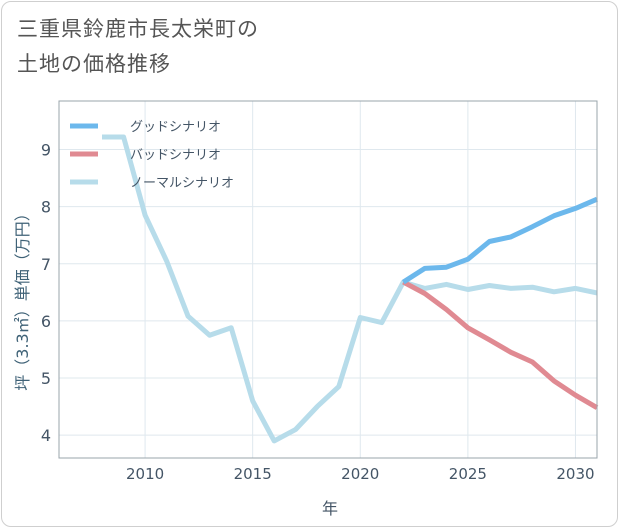 The width and height of the screenshot is (621, 530). Describe the element at coordinates (46, 435) in the screenshot. I see `y-tick-label: 4` at that location.